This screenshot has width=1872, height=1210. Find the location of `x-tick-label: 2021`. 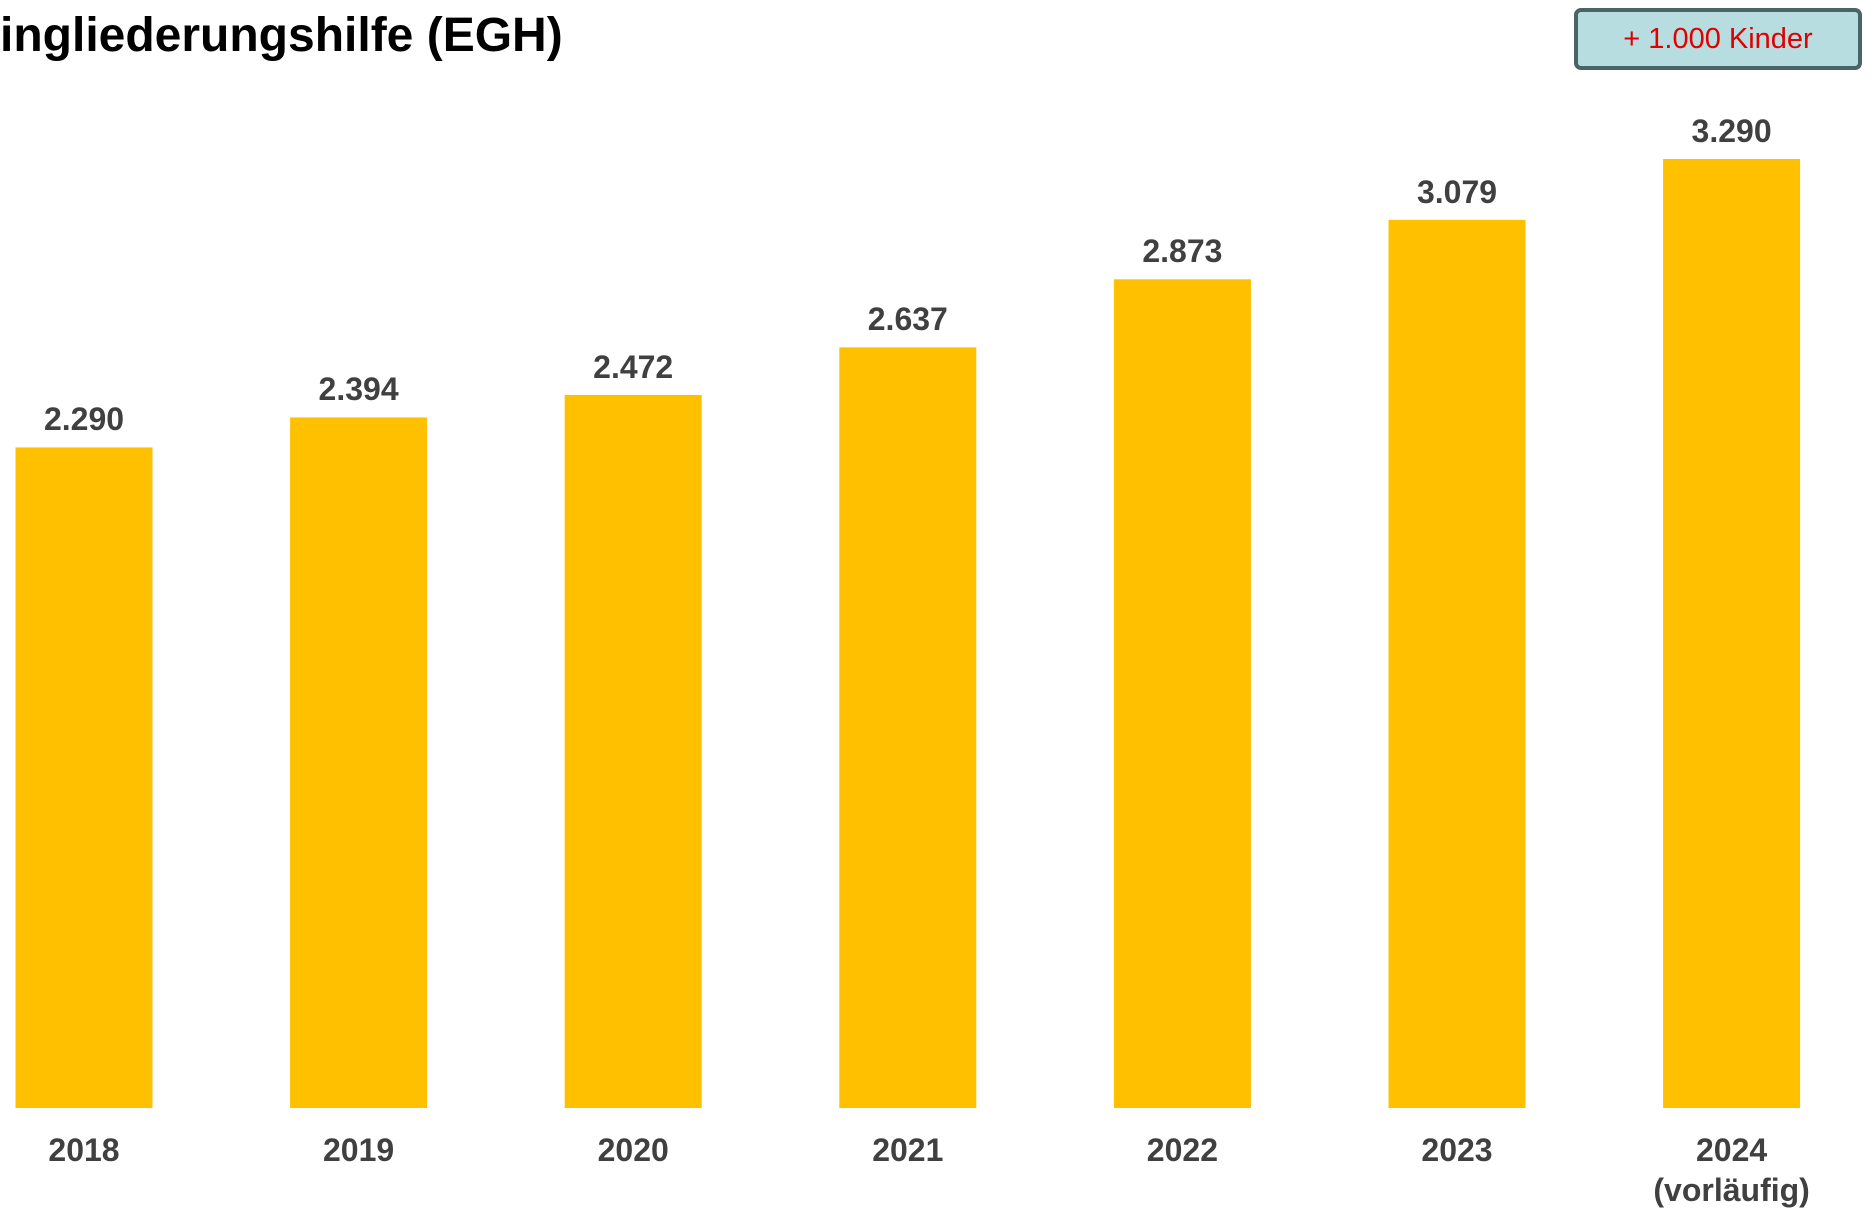

x-tick-label: 2021 is located at coordinates (908, 1150).